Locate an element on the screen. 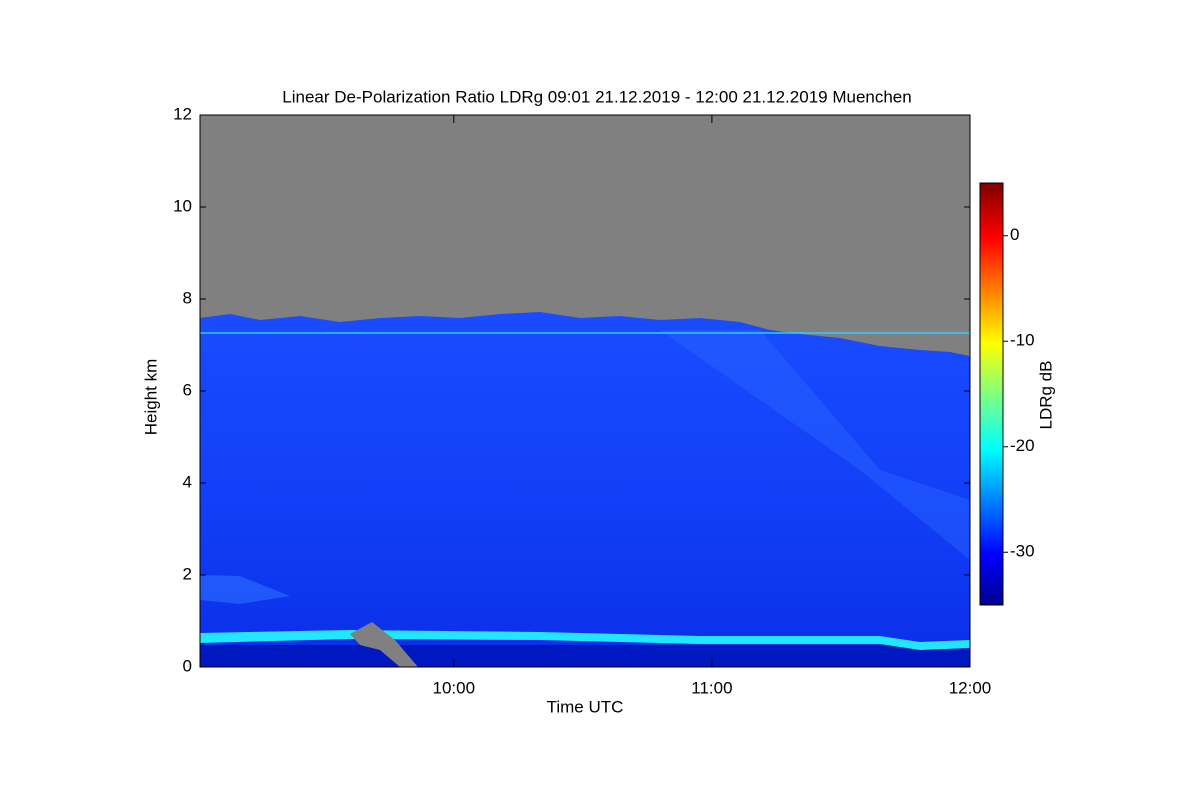  y-tick-label: 4 is located at coordinates (187, 481).